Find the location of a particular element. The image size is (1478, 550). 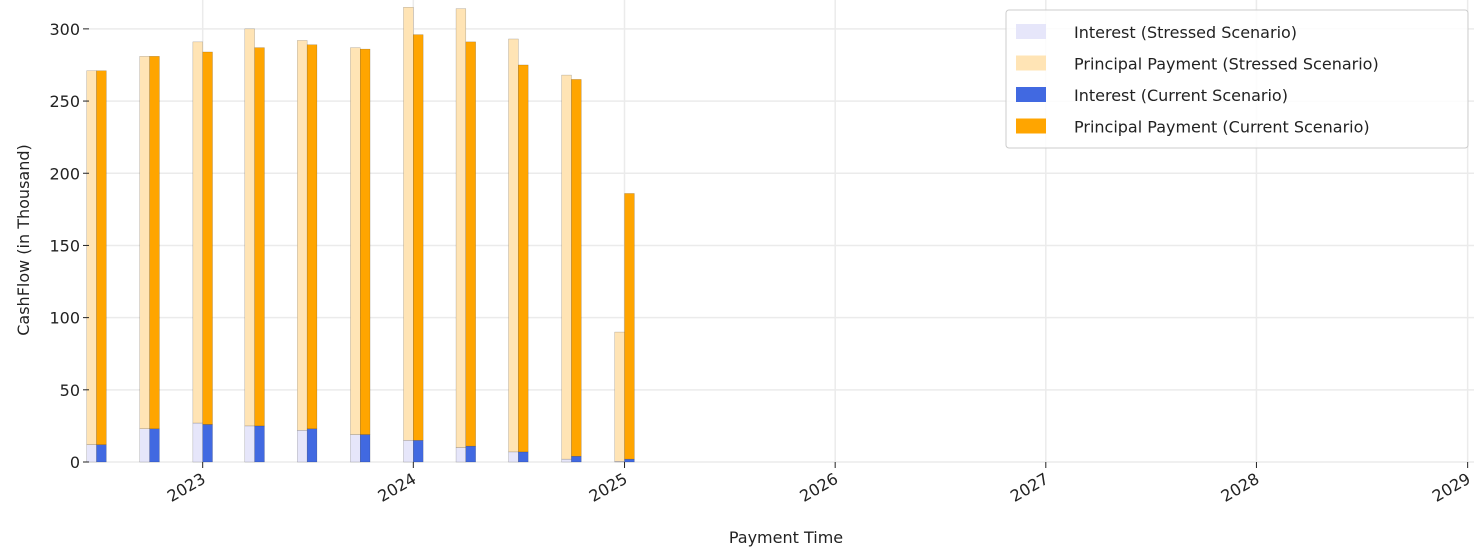

y-tick-label: 300 is located at coordinates (64, 29).